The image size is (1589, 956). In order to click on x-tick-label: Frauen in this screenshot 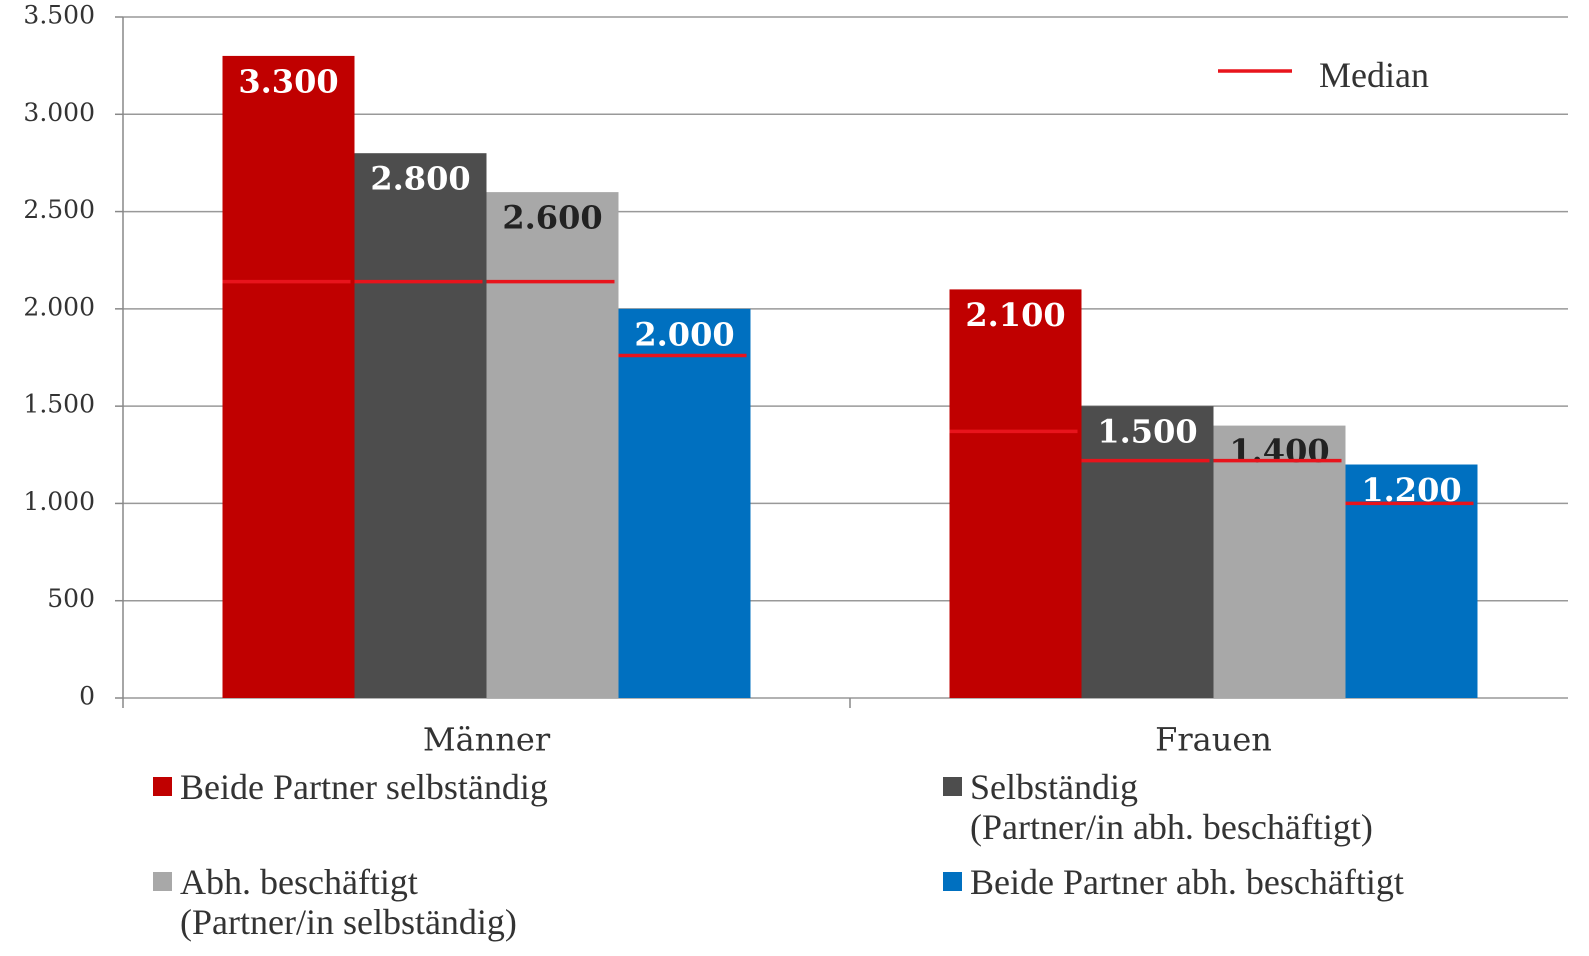, I will do `click(1213, 740)`.